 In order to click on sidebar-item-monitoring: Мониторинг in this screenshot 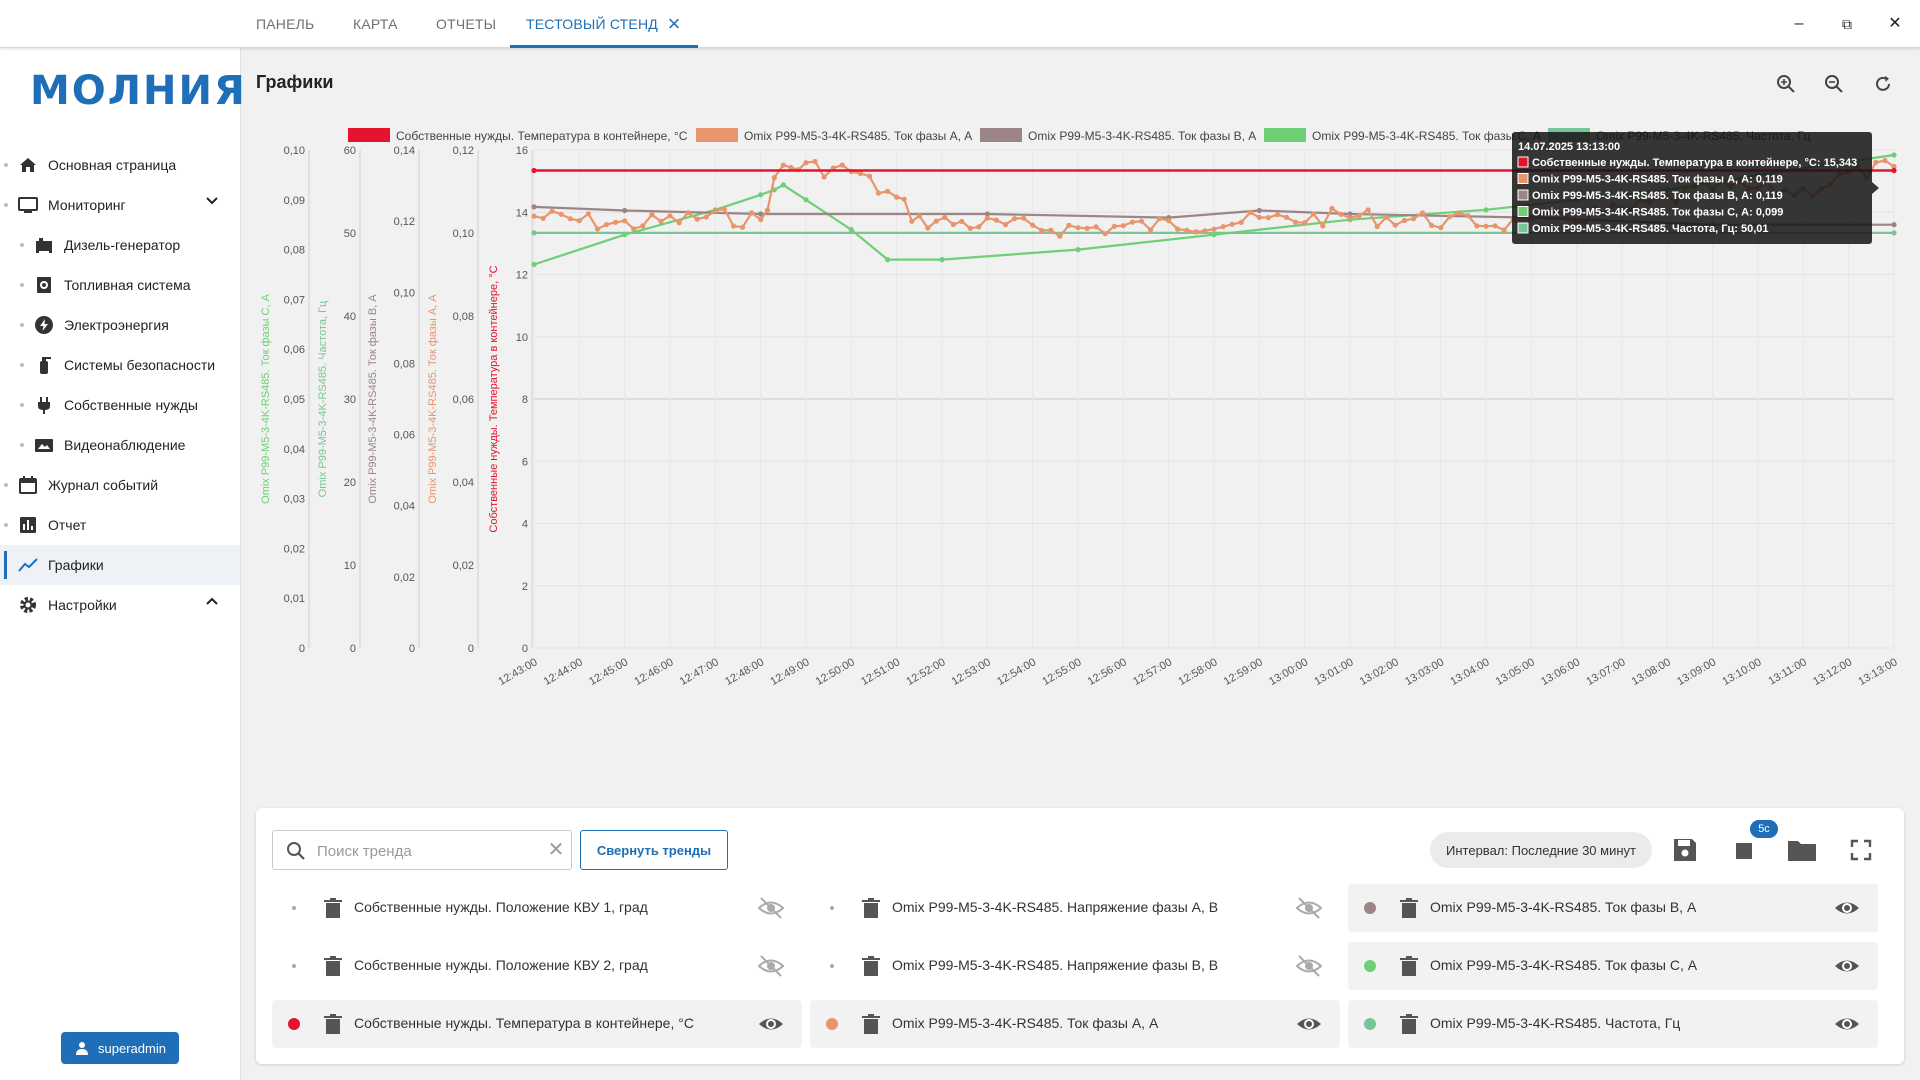, I will do `click(120, 205)`.